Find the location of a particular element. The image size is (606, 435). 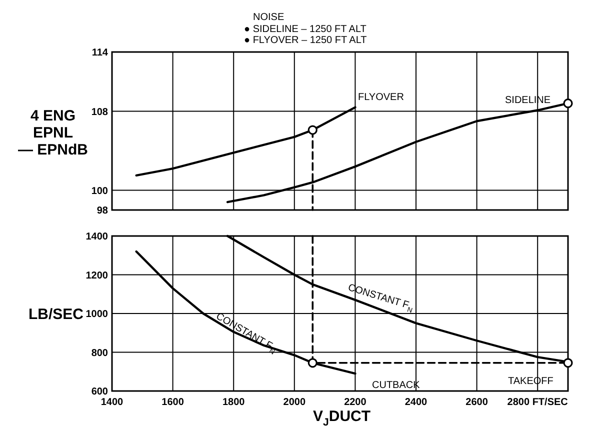

x-axis-title: V$_{J}$DUCT is located at coordinates (342, 418).